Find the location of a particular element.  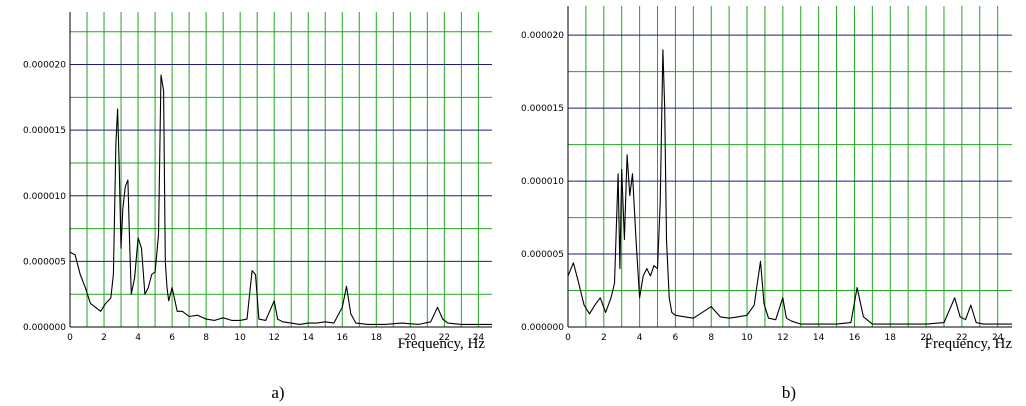

y-tick-label-a: 0.000005 is located at coordinates (44, 262).